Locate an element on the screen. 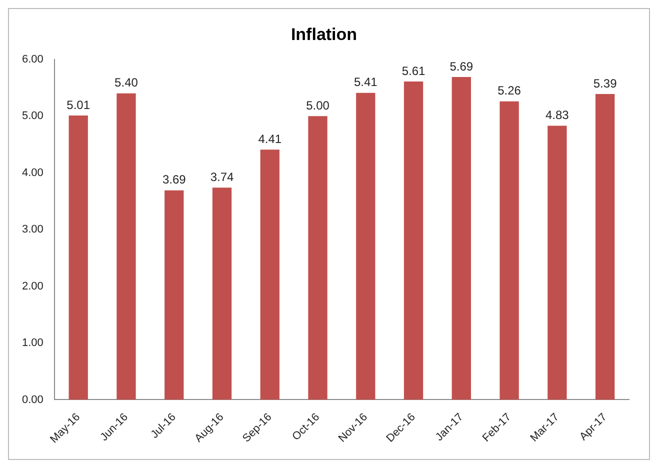  y-tick-label: 2.00 is located at coordinates (33, 286).